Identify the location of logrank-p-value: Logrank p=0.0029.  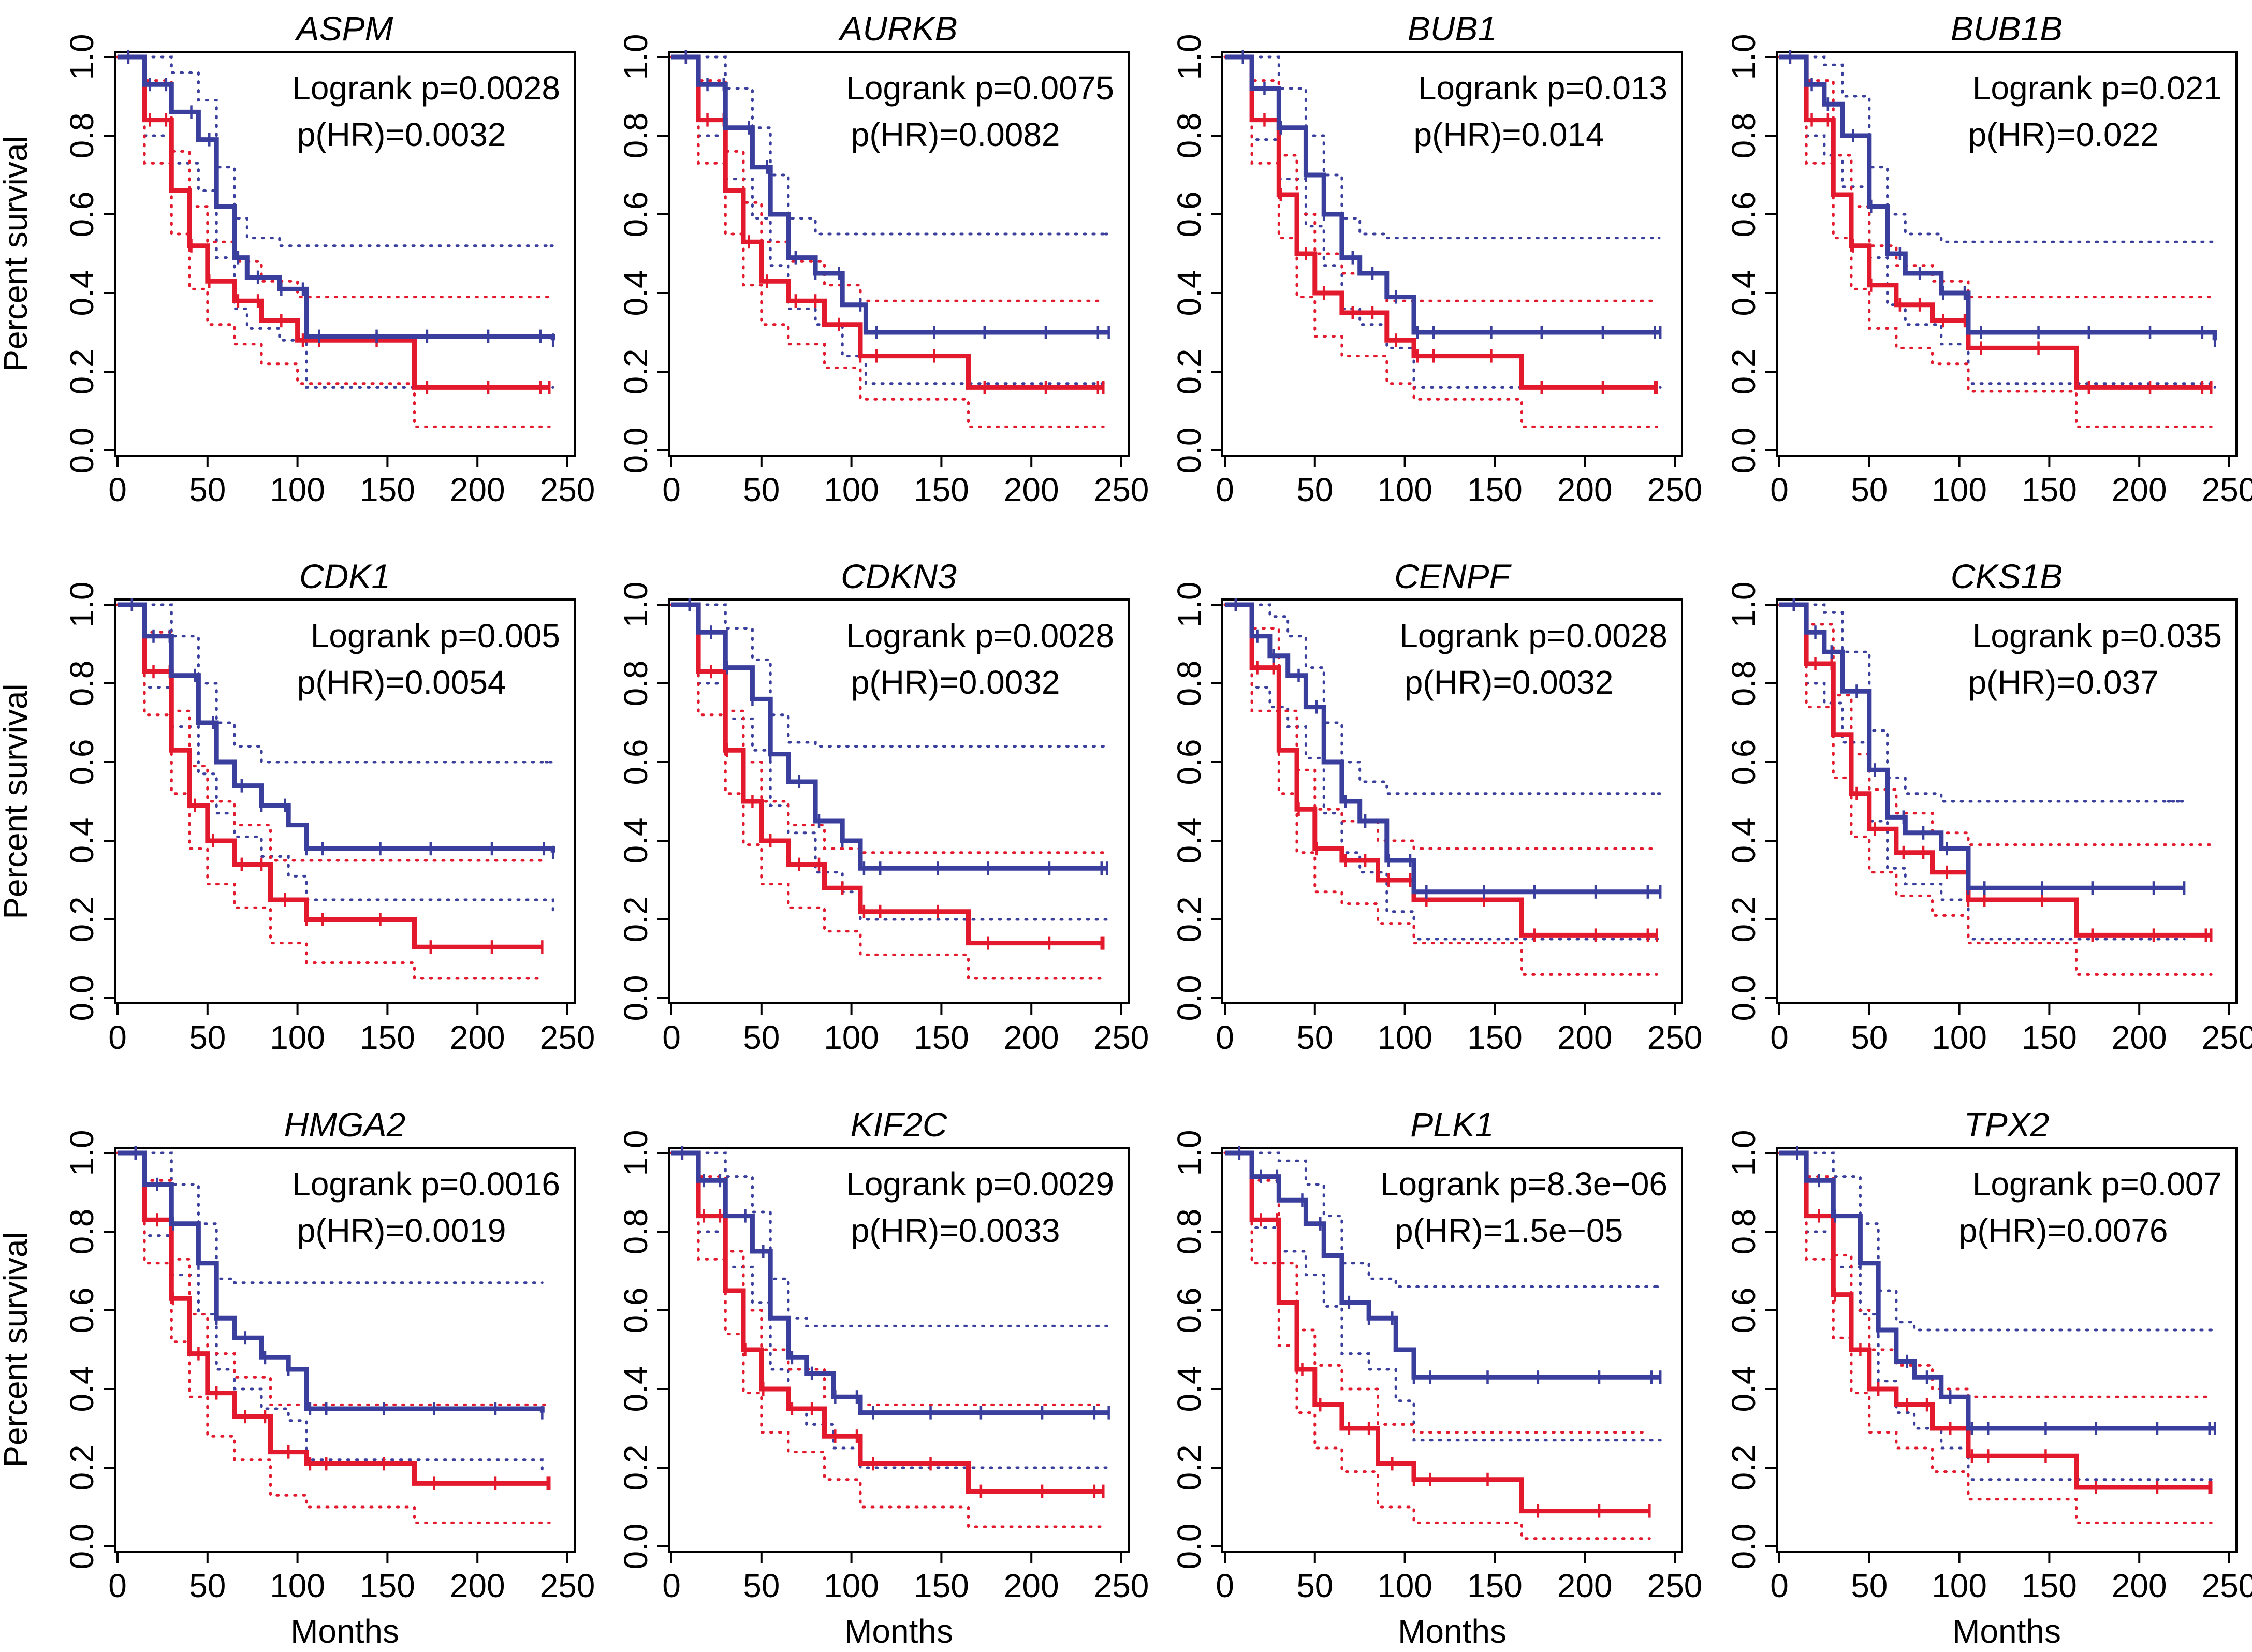
(980, 1184).